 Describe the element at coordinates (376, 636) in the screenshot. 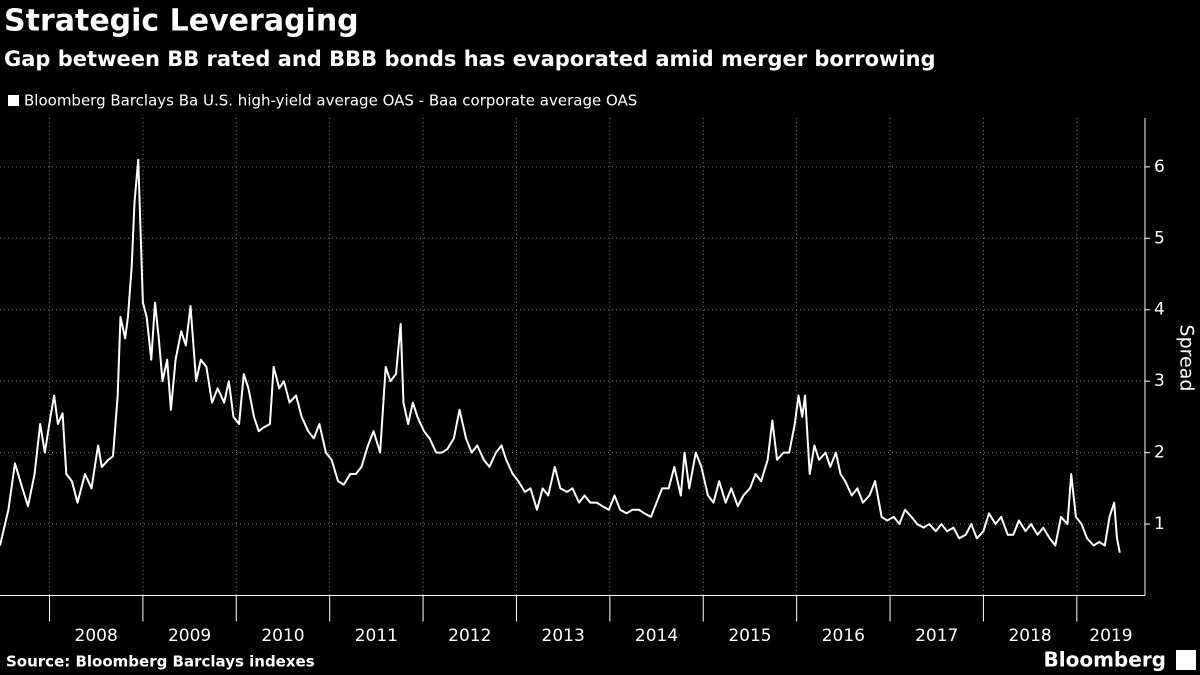

I see `x-tick-label: 2011` at that location.